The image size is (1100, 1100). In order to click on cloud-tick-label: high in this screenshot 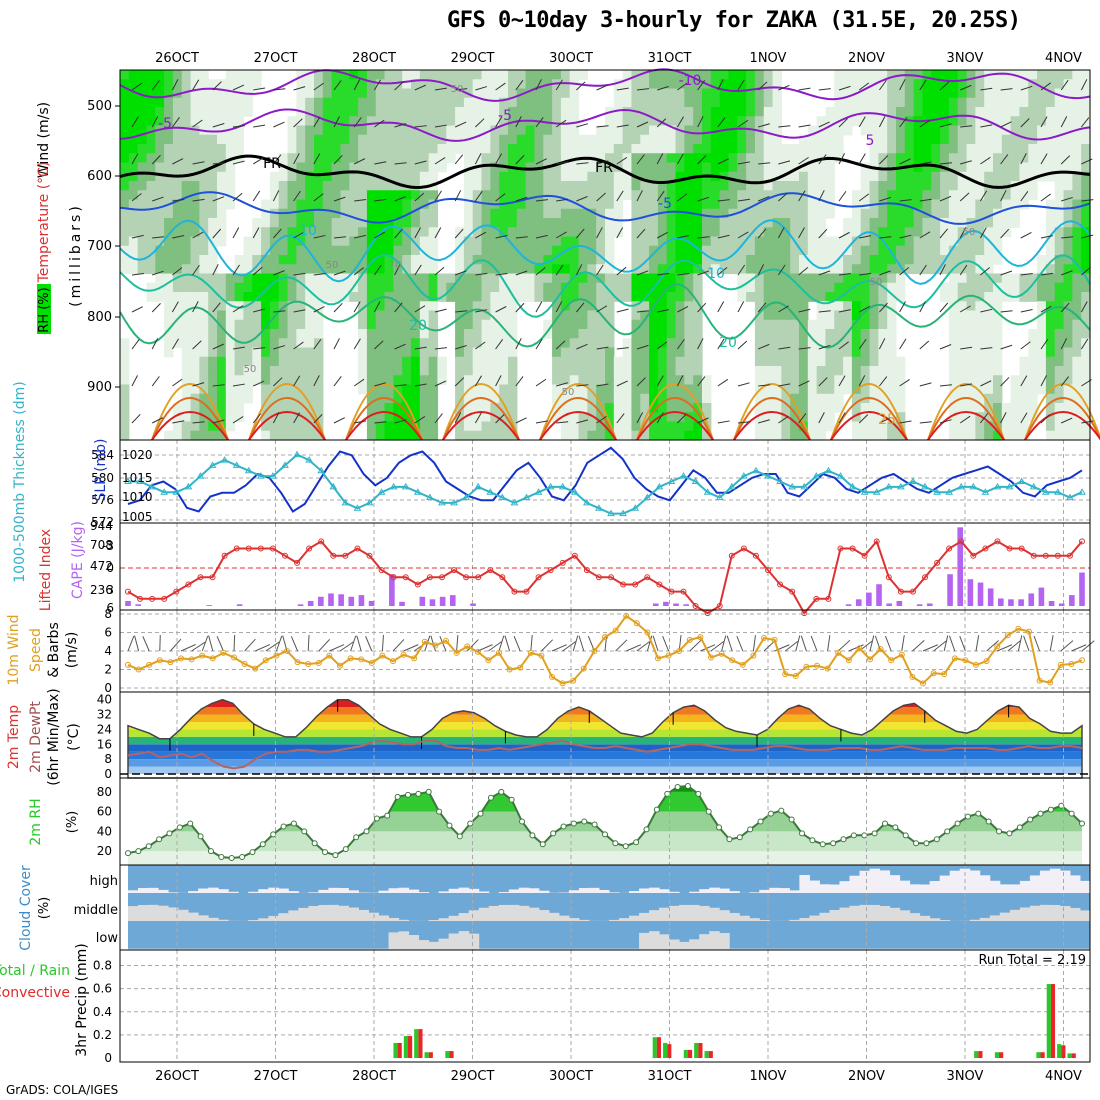, I will do `click(104, 881)`.